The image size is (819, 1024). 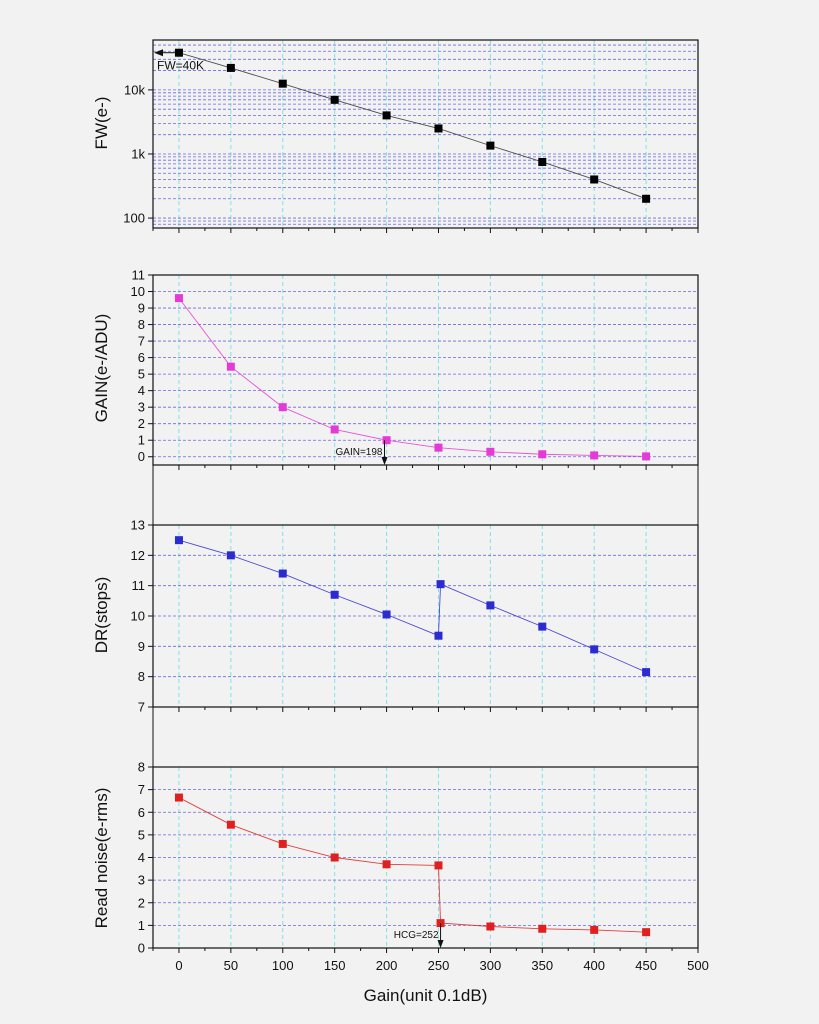 What do you see at coordinates (542, 965) in the screenshot?
I see `x-tick-label: 350` at bounding box center [542, 965].